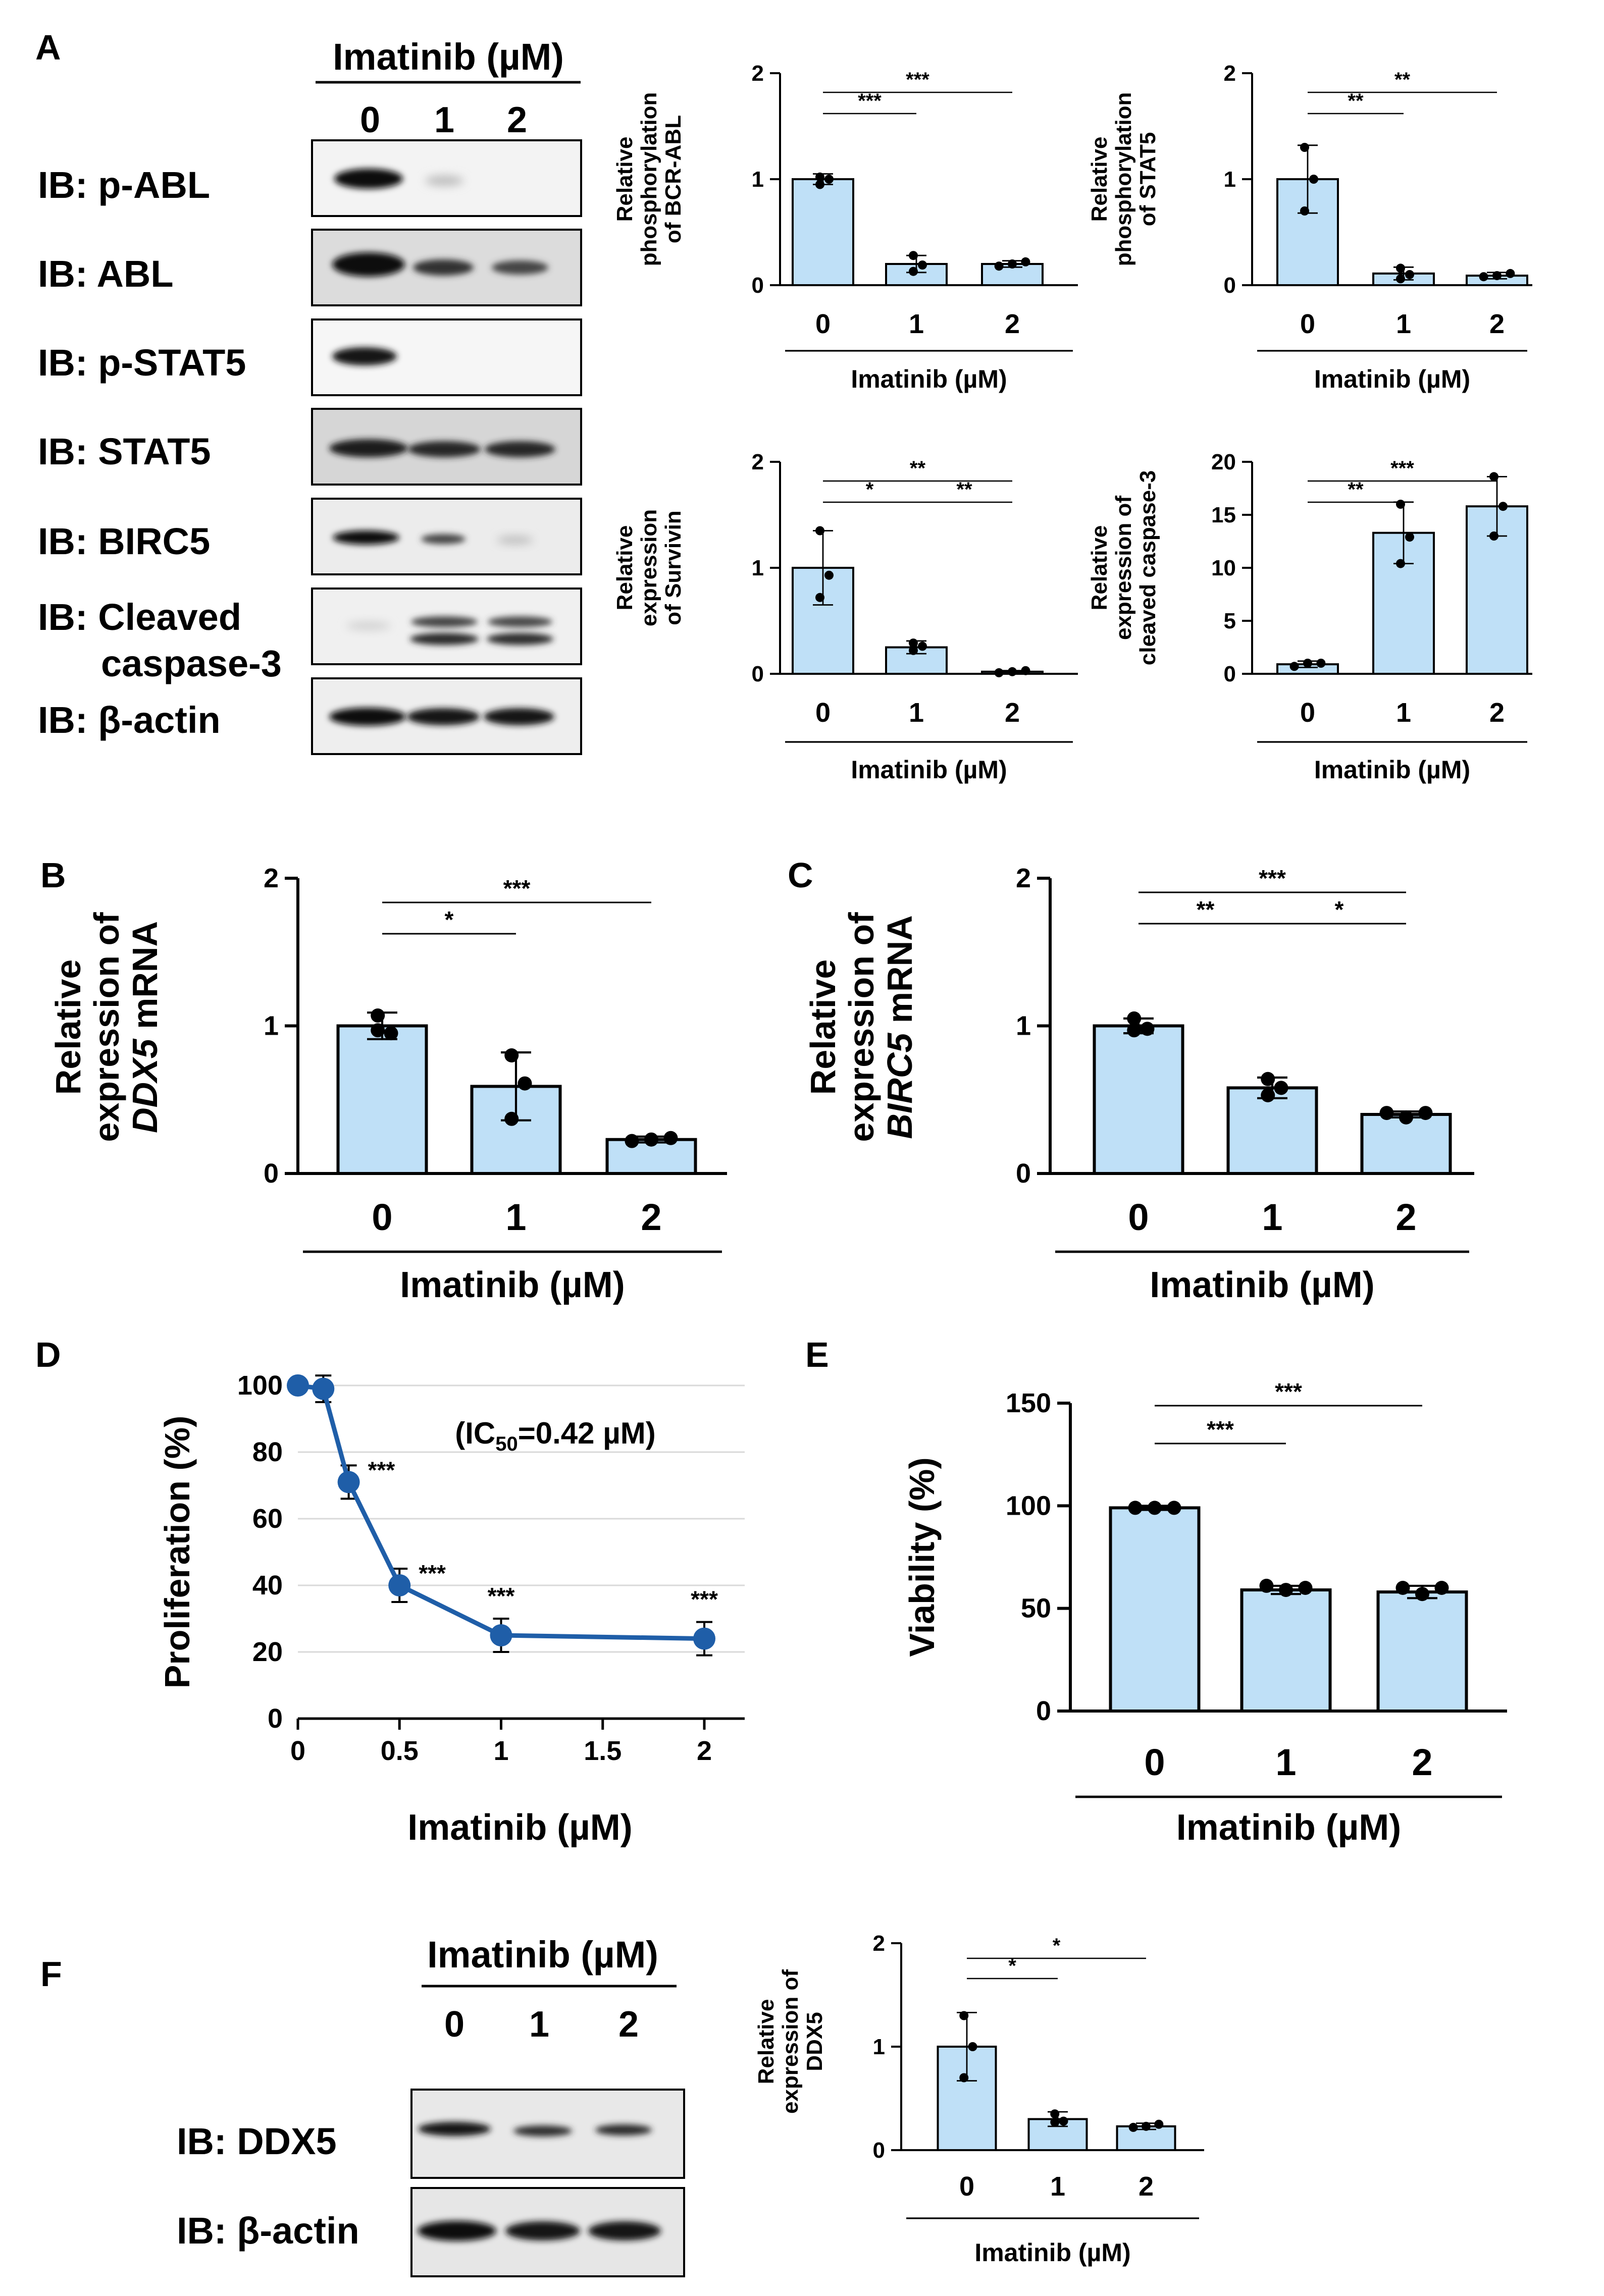 The image size is (1604, 2296). Describe the element at coordinates (542, 1954) in the screenshot. I see `blot-f-title: Imatinib (µM)` at that location.